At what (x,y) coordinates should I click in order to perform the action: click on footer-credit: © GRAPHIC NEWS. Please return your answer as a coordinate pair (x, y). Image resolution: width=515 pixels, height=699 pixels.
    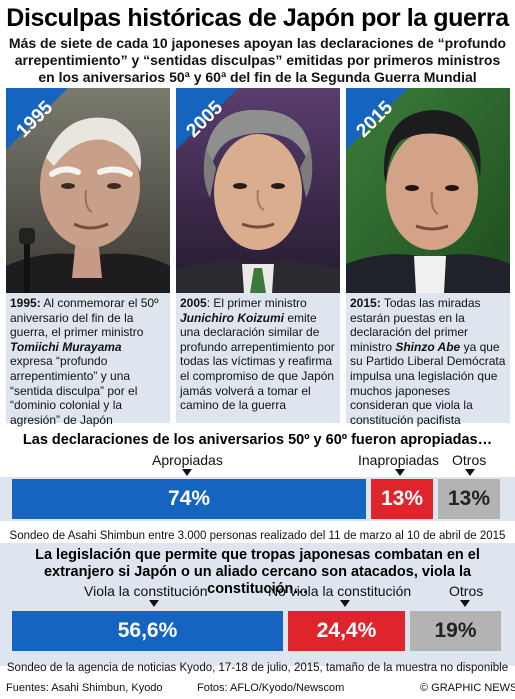
    Looking at the image, I should click on (467, 688).